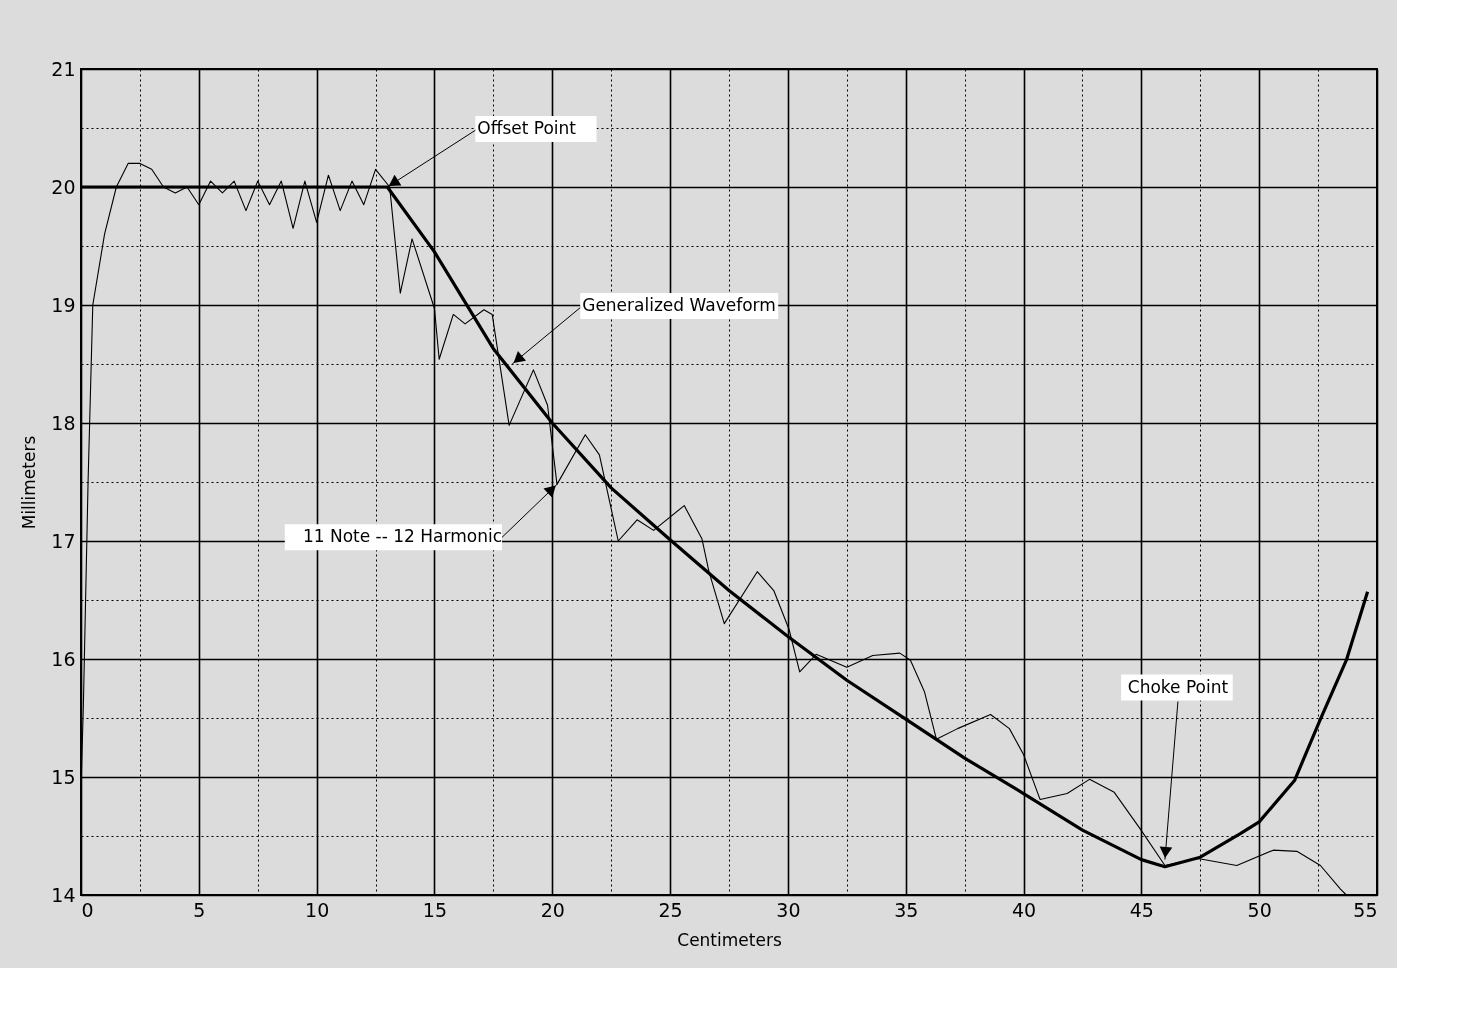  I want to click on annotation: Choke Point, so click(1178, 686).